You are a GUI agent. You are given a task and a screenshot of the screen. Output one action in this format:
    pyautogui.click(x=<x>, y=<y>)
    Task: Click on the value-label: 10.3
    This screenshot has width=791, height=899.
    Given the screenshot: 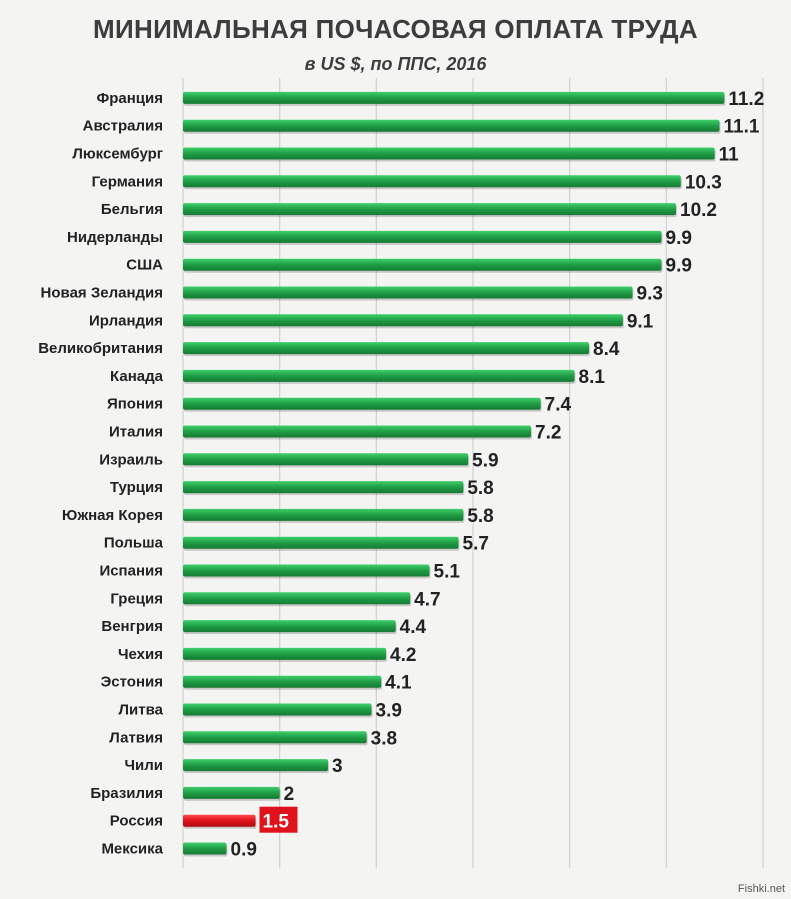 What is the action you would take?
    pyautogui.click(x=703, y=182)
    